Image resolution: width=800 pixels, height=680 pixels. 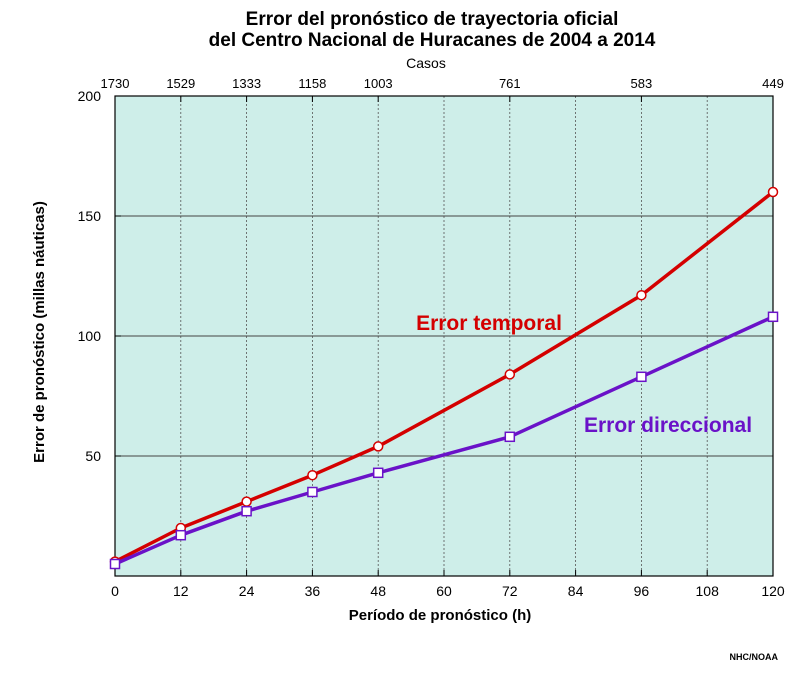 What do you see at coordinates (489, 323) in the screenshot?
I see `series-label-temporal: Error temporal` at bounding box center [489, 323].